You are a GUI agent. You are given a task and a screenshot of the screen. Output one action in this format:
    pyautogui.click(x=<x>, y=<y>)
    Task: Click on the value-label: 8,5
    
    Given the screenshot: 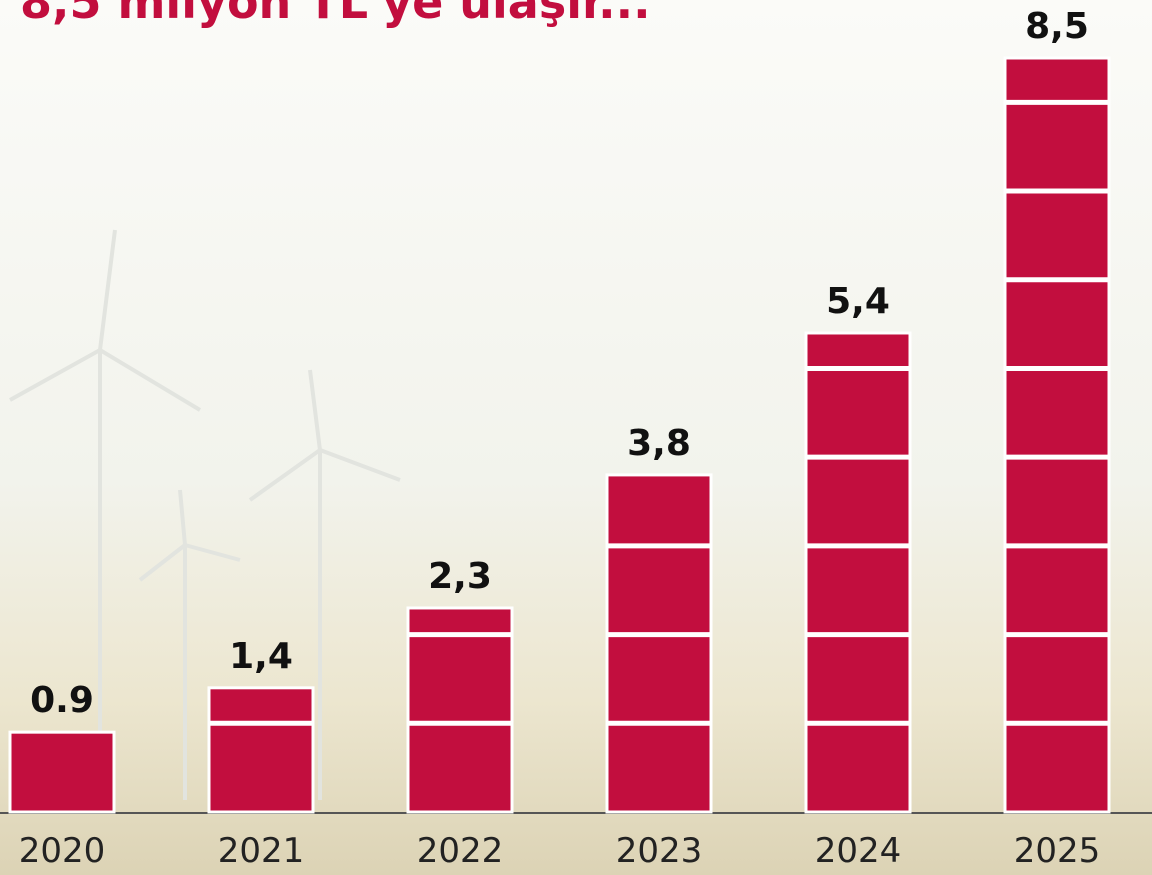 What is the action you would take?
    pyautogui.click(x=1057, y=26)
    